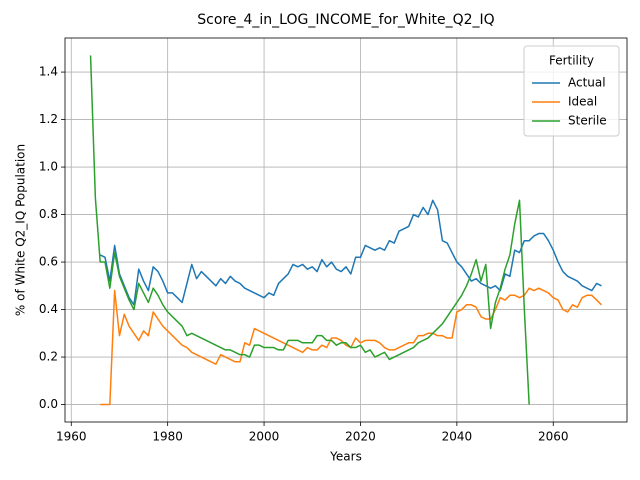  What do you see at coordinates (587, 121) in the screenshot?
I see `legend-label: Sterile` at bounding box center [587, 121].